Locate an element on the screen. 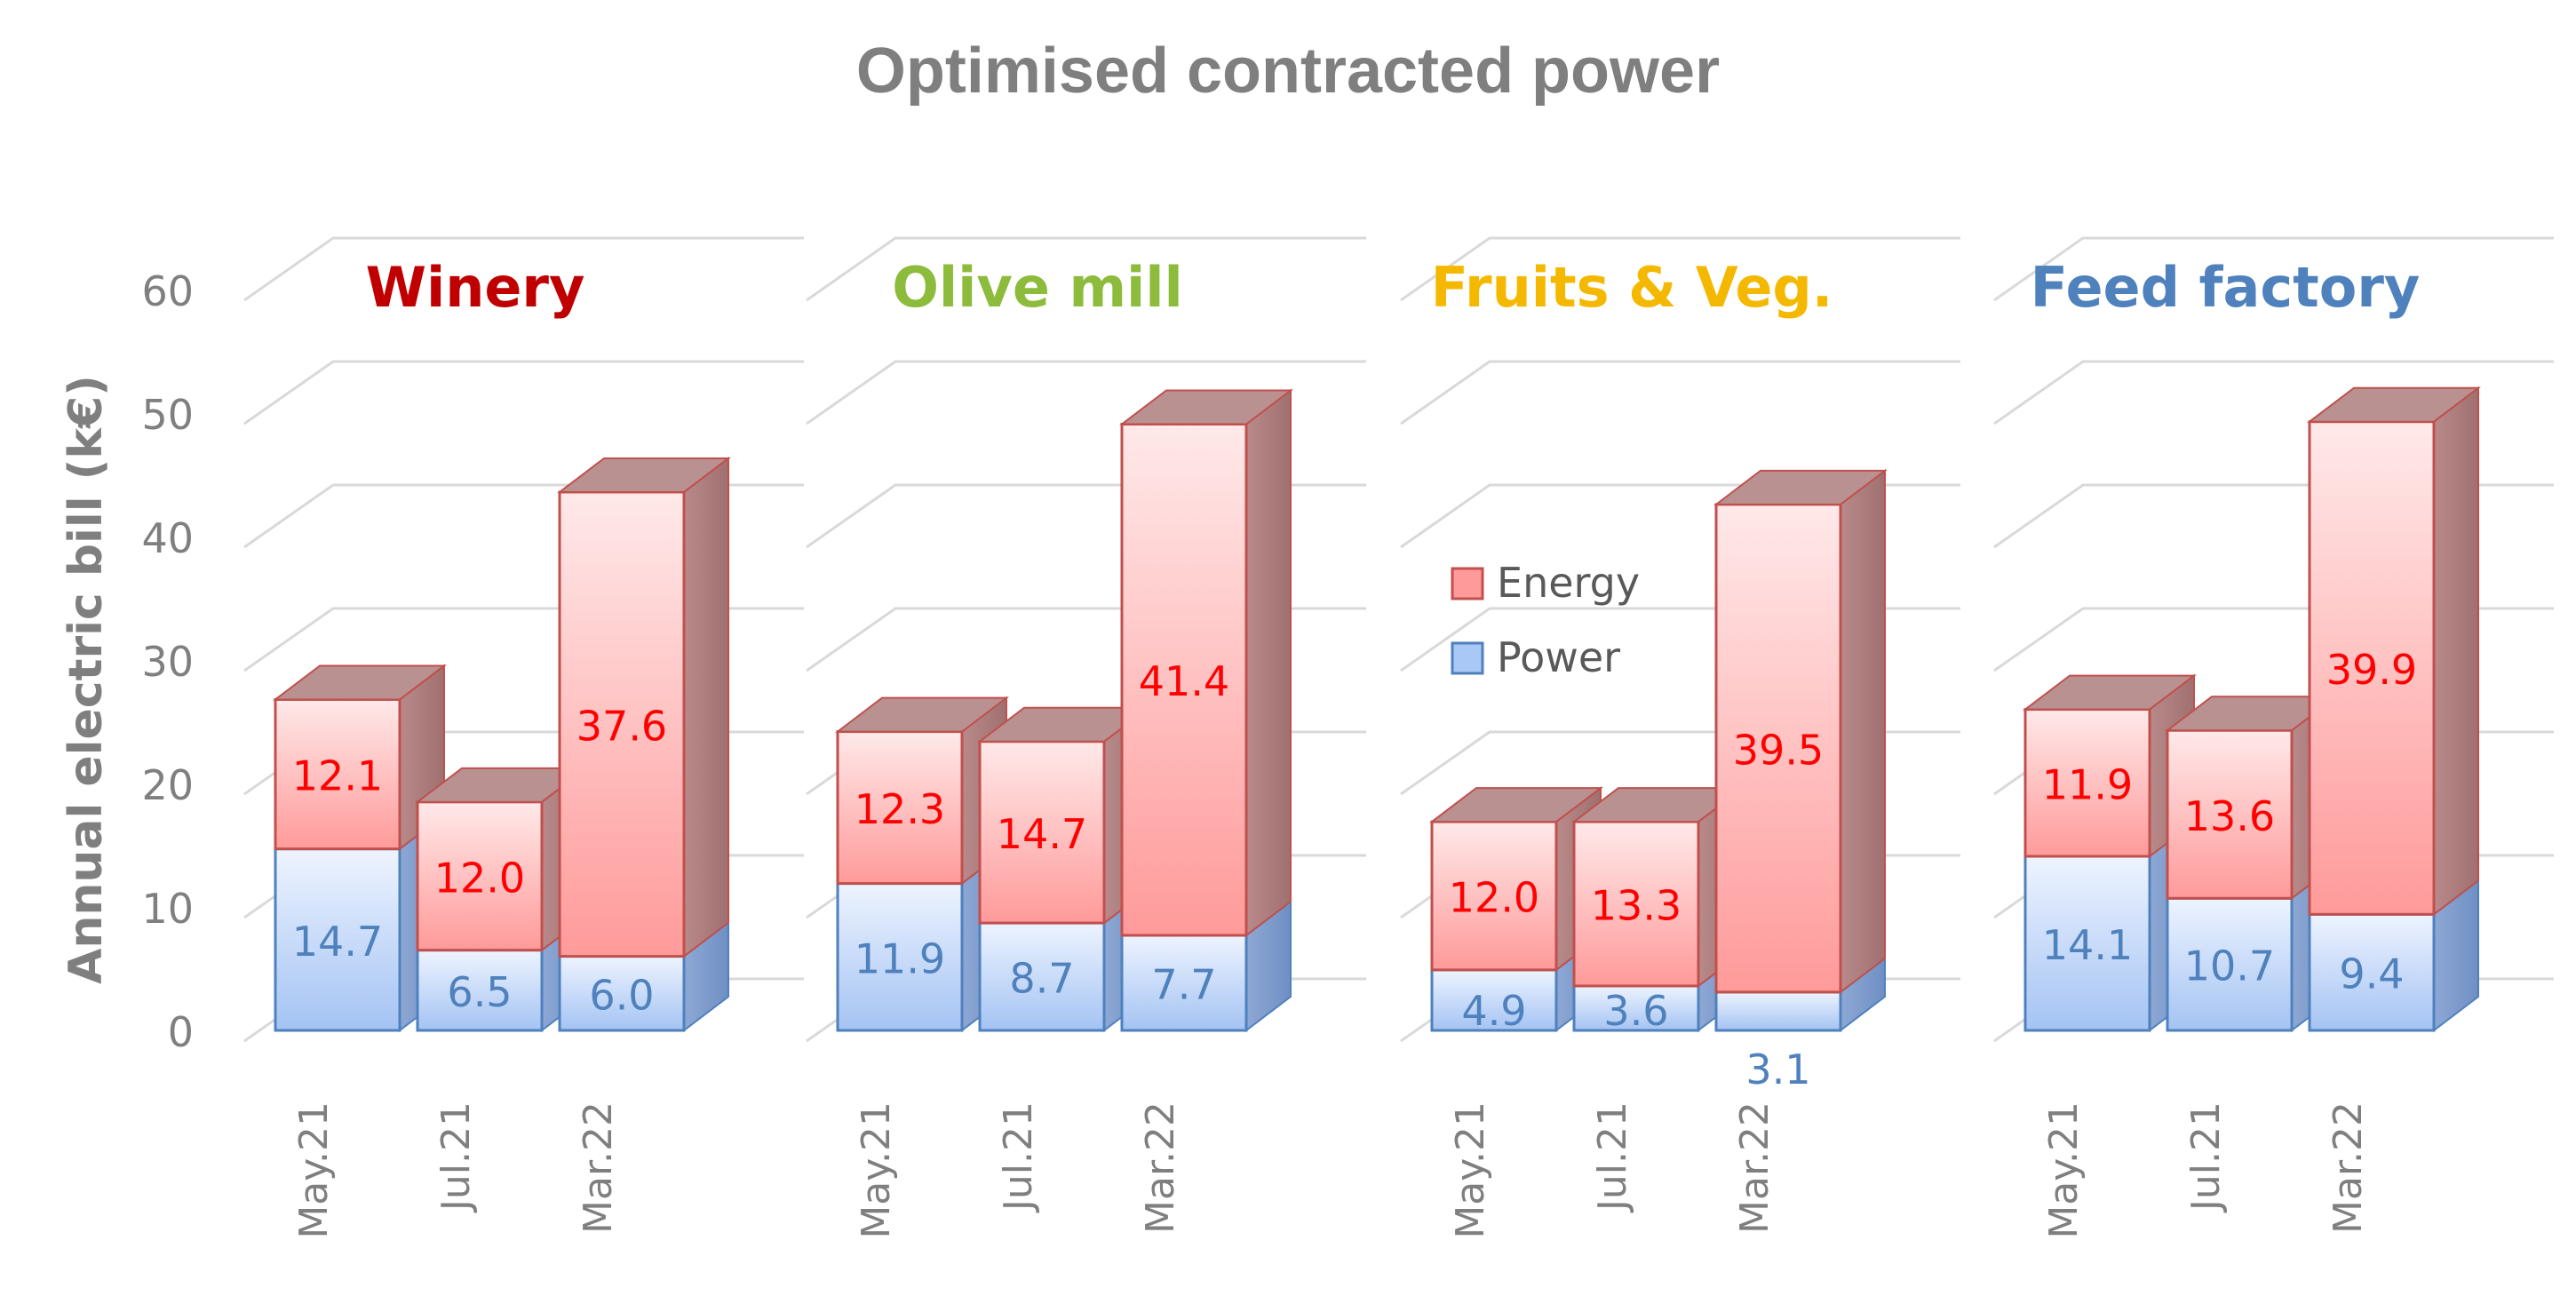 This screenshot has height=1304, width=2576. data-label-power: 4.9 is located at coordinates (1493, 1011).